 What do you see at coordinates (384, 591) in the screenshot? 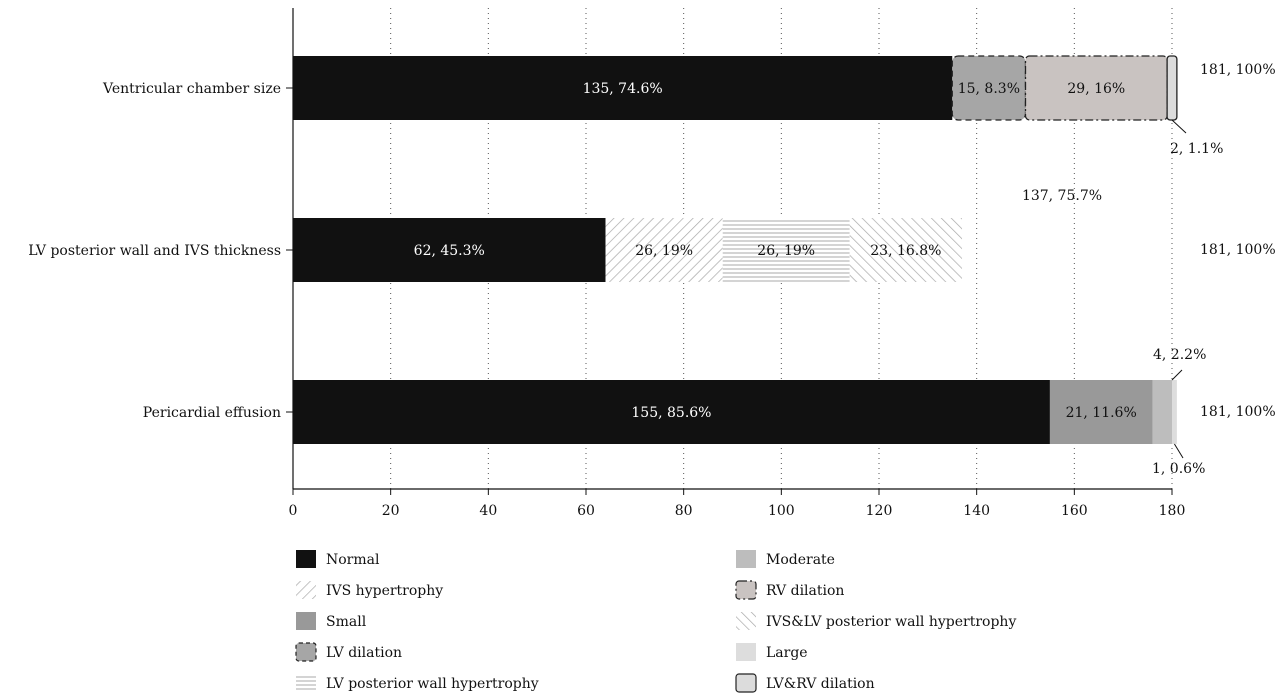
I see `legend-label-2: IVS hypertrophy` at bounding box center [384, 591].